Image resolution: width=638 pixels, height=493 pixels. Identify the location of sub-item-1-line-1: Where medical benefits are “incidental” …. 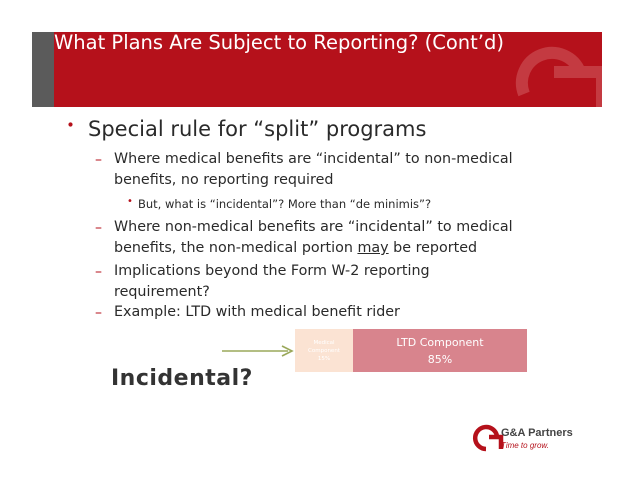
(313, 159).